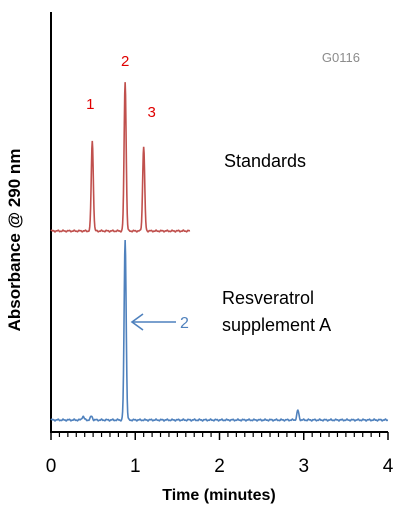 Image resolution: width=396 pixels, height=506 pixels. Describe the element at coordinates (219, 495) in the screenshot. I see `x-axis-label: Time (minutes)` at that location.